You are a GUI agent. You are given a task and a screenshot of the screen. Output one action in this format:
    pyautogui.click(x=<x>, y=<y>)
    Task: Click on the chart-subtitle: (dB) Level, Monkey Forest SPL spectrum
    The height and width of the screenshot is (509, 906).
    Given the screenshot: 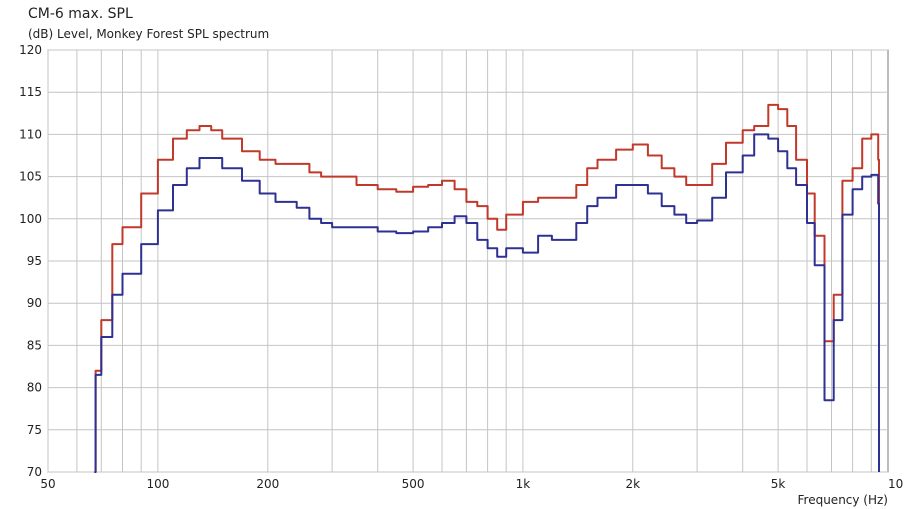 What is the action you would take?
    pyautogui.click(x=149, y=34)
    